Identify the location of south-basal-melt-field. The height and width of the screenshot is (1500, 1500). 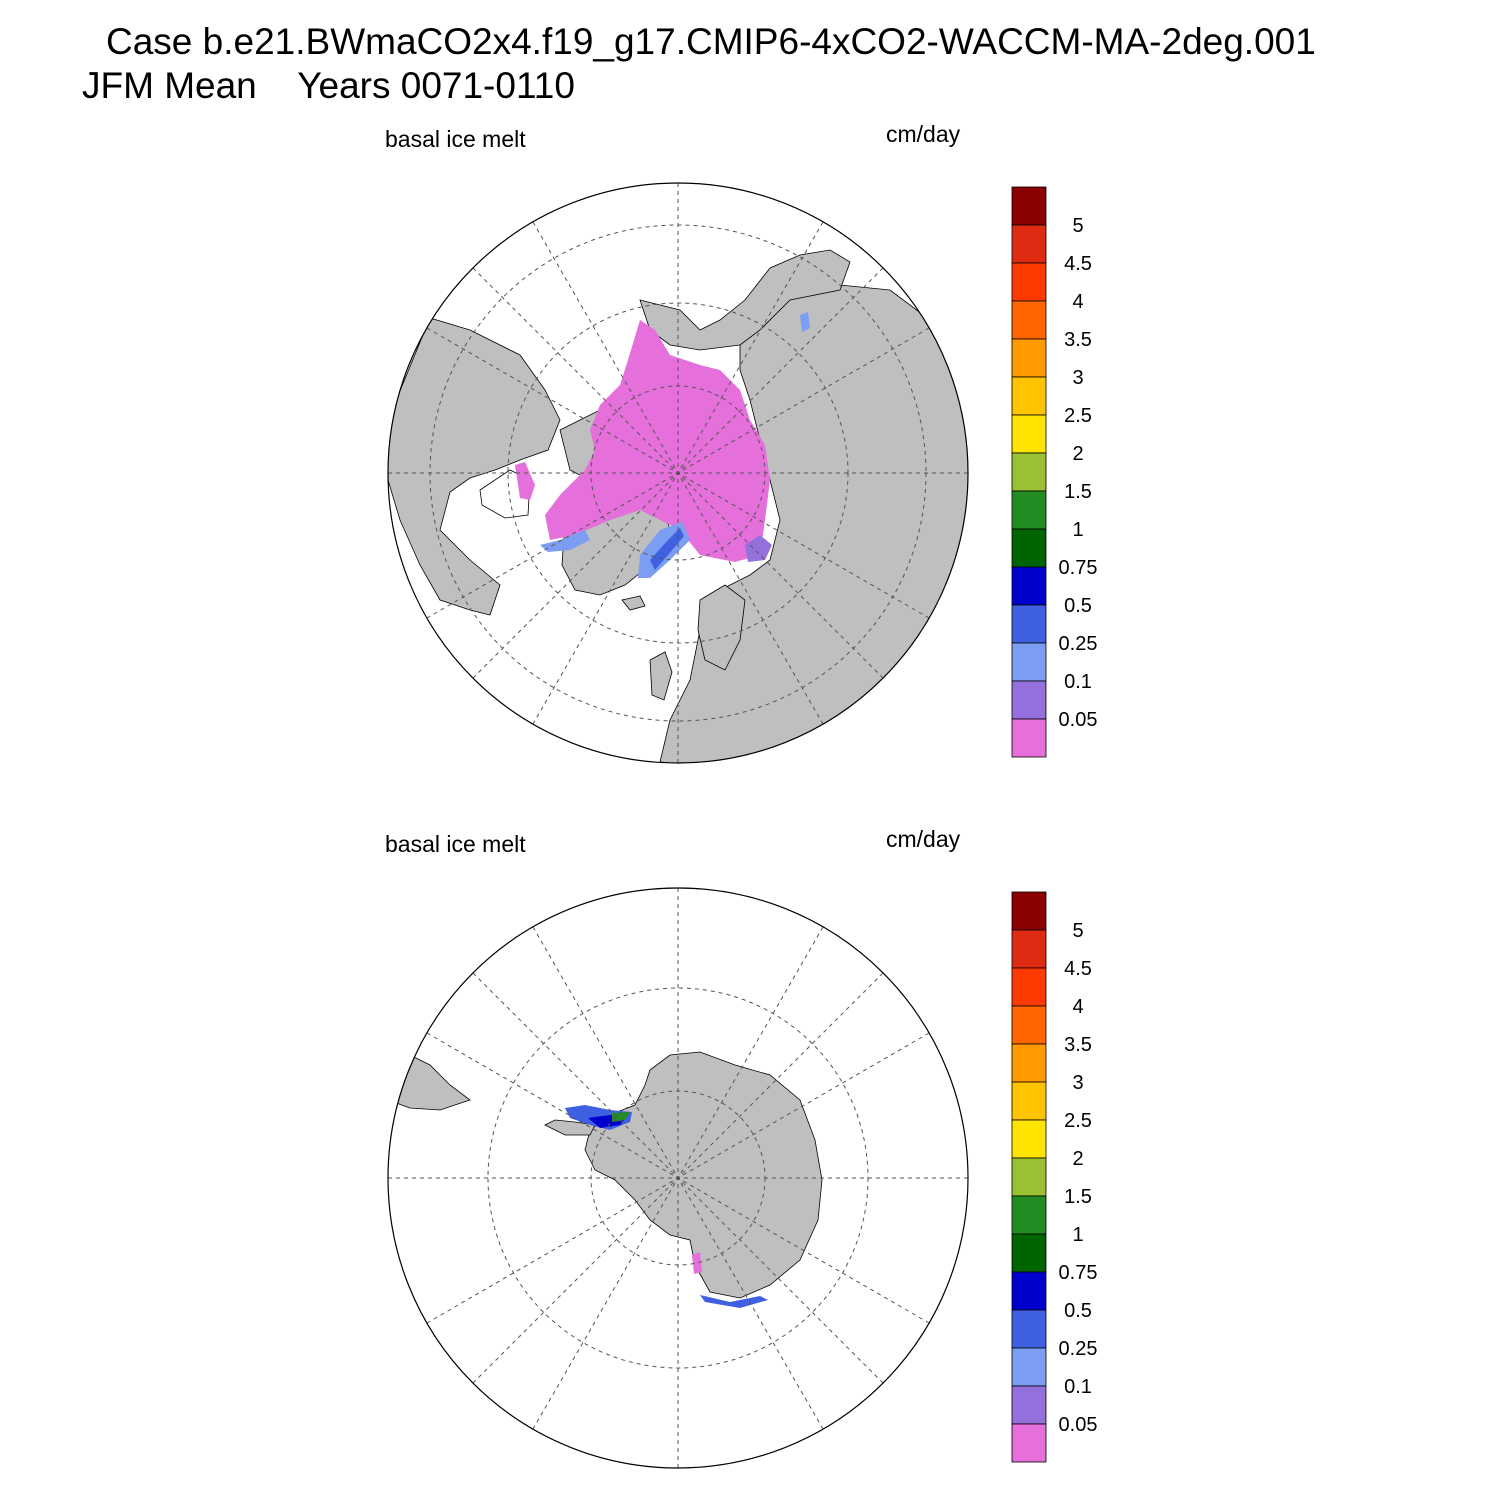
(666, 1206).